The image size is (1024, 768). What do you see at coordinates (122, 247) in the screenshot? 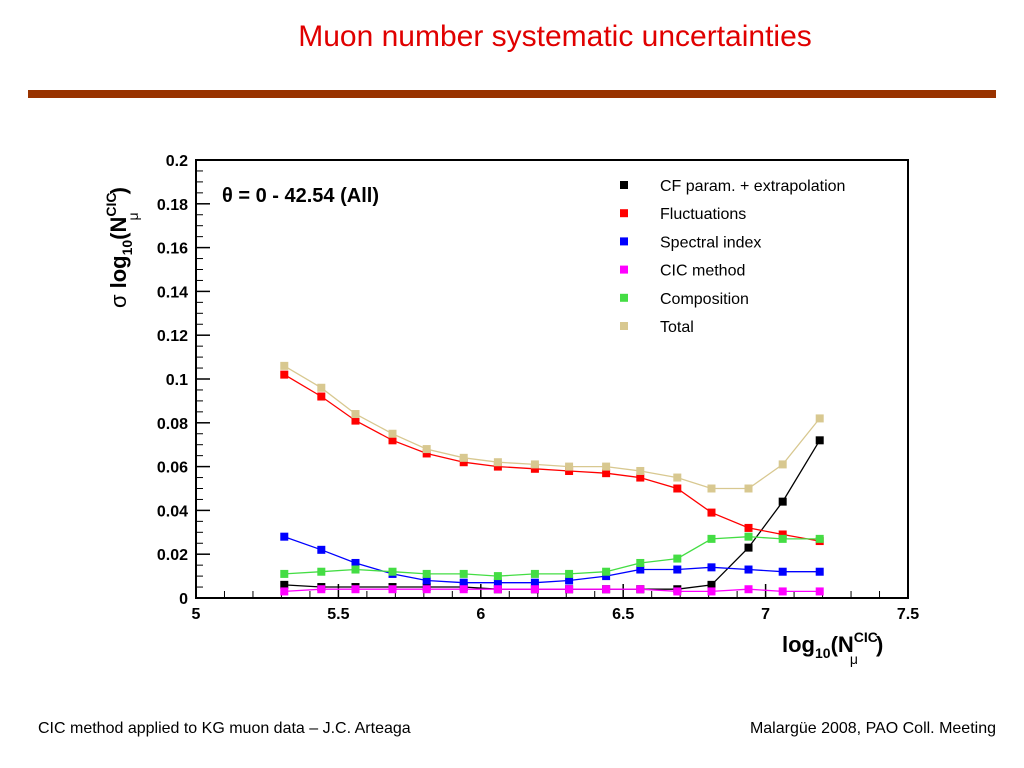
I see `y-axis-label: σlog10(NCIC μ)` at bounding box center [122, 247].